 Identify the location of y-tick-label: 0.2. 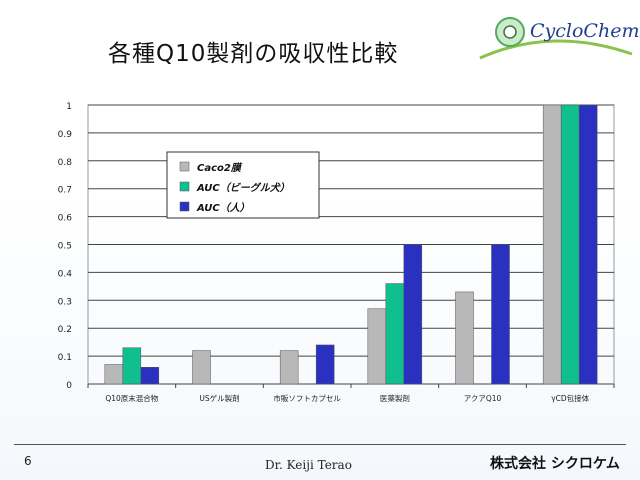
(65, 330).